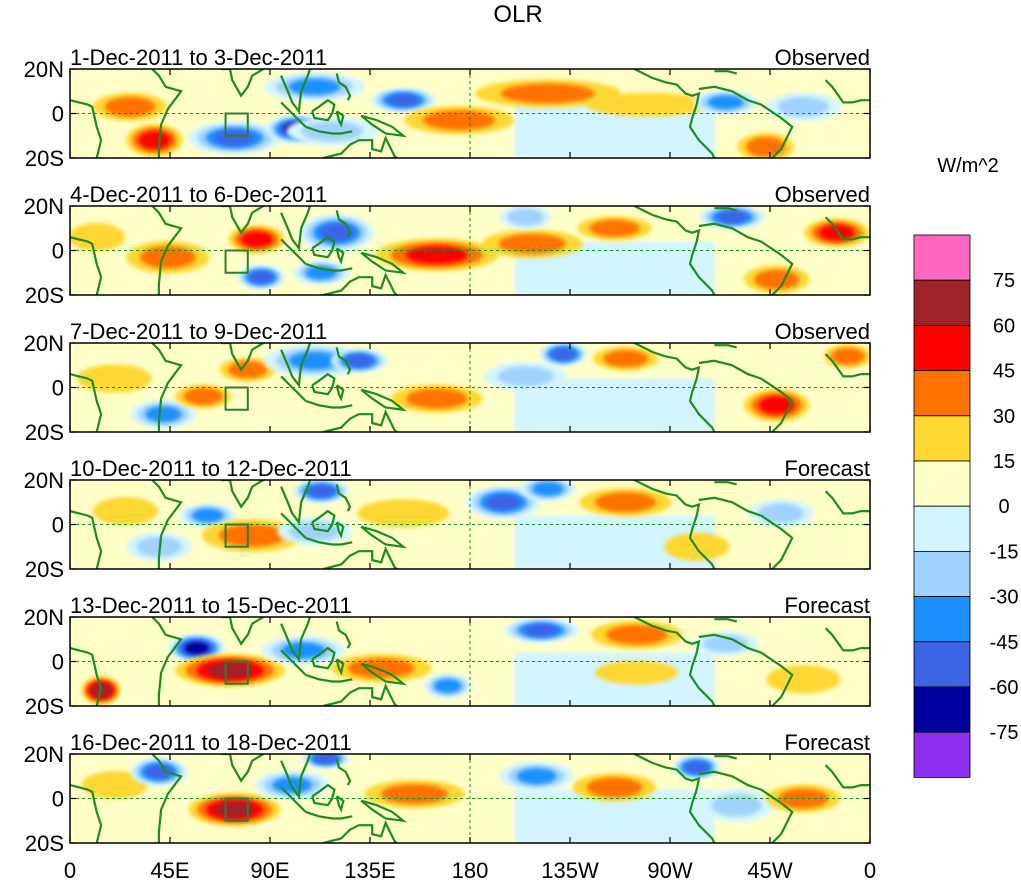 This screenshot has height=887, width=1021. Describe the element at coordinates (1004, 417) in the screenshot. I see `colorbar-level-label: 30` at that location.